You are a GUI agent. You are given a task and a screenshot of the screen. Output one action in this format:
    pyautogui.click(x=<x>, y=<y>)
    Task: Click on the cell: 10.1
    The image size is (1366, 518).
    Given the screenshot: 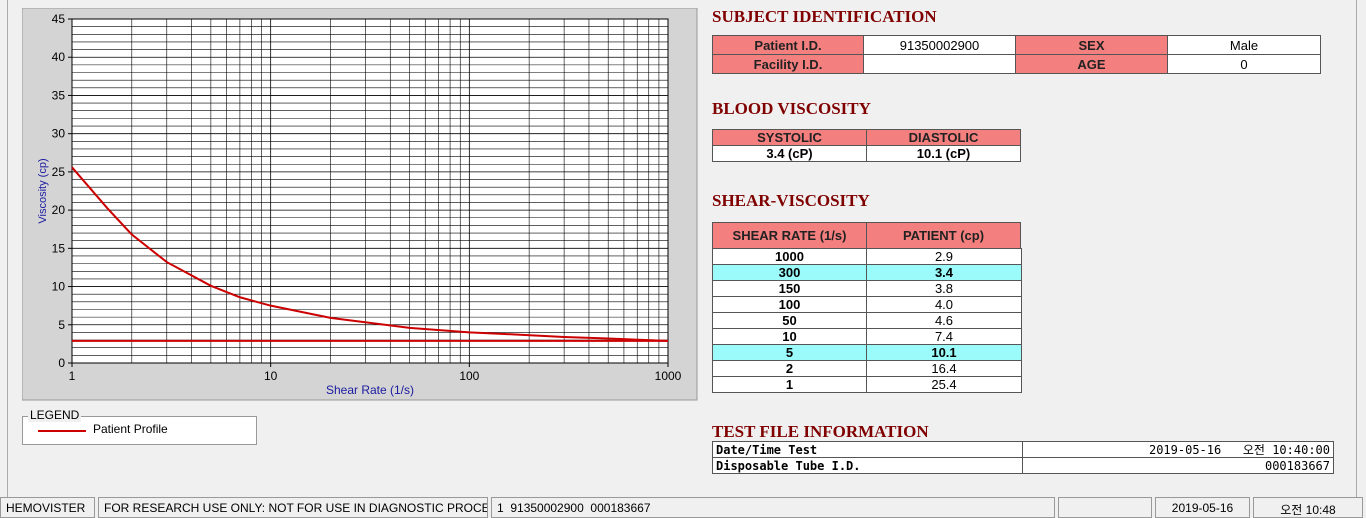 What is the action you would take?
    pyautogui.click(x=944, y=352)
    